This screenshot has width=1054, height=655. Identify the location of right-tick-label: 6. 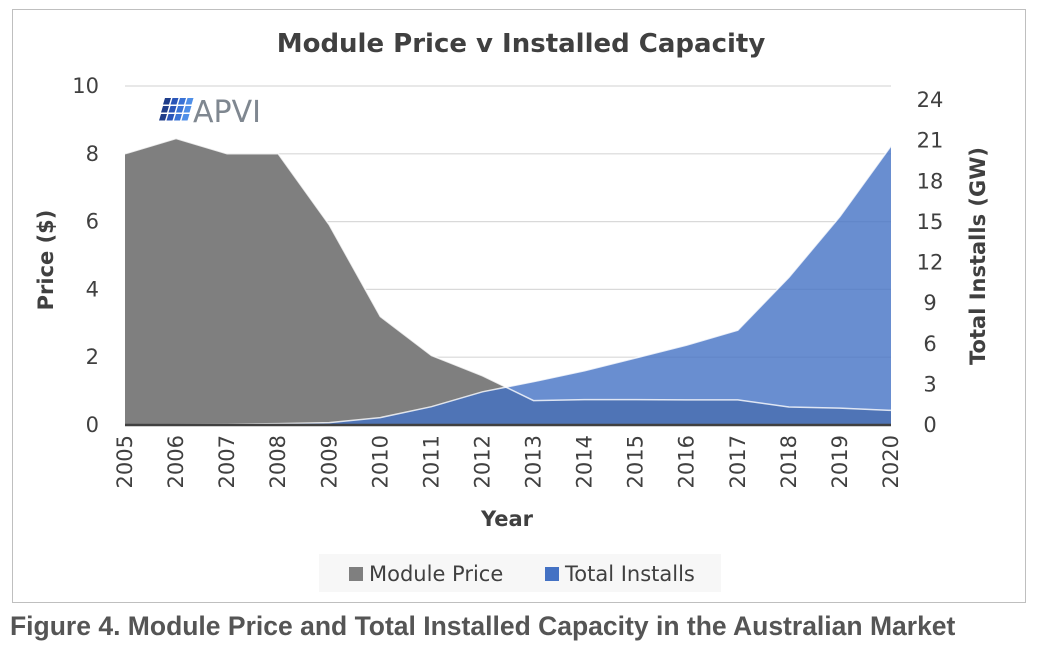
(929, 344).